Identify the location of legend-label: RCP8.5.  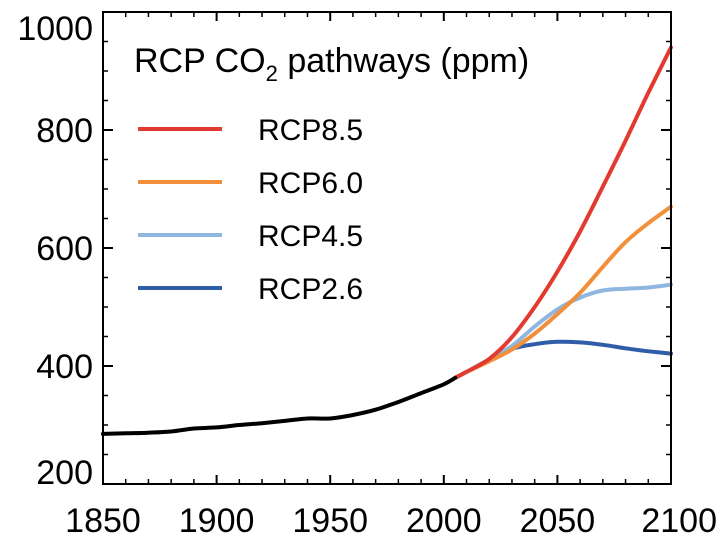
(310, 130).